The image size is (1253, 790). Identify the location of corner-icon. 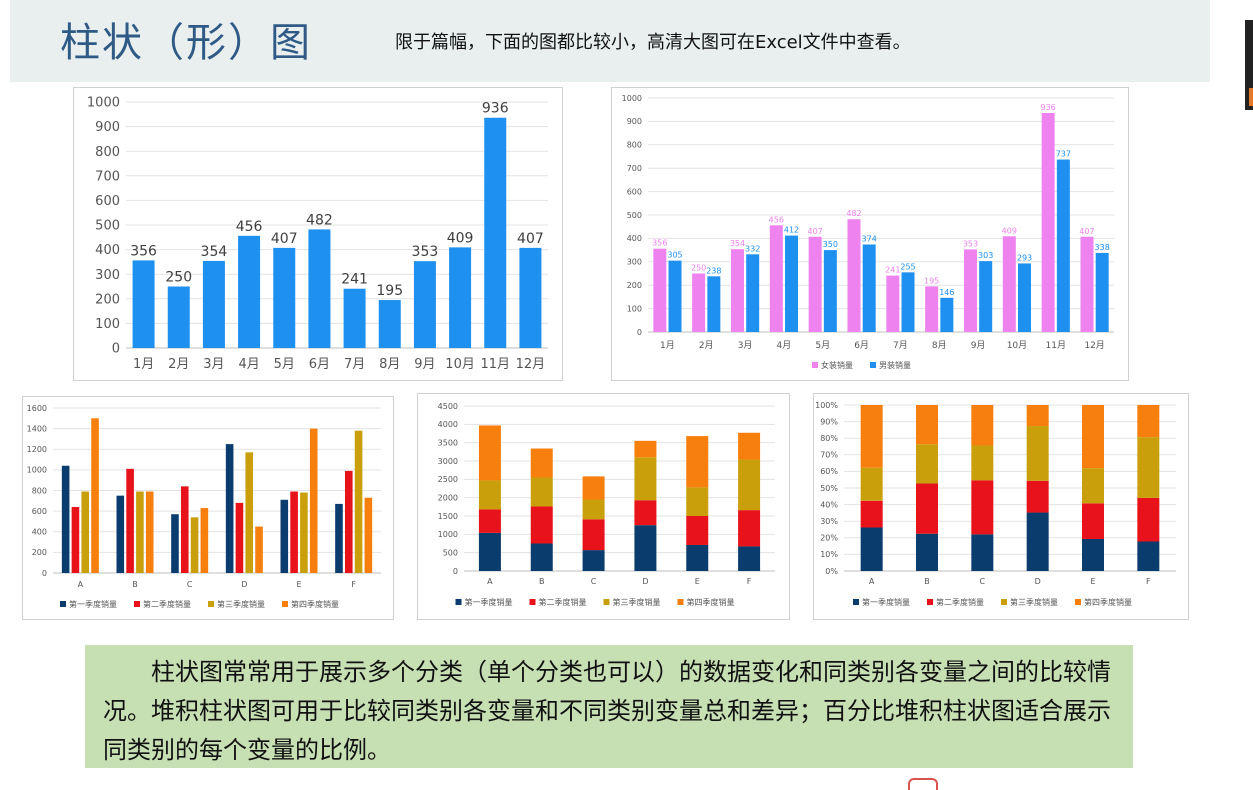
(923, 784).